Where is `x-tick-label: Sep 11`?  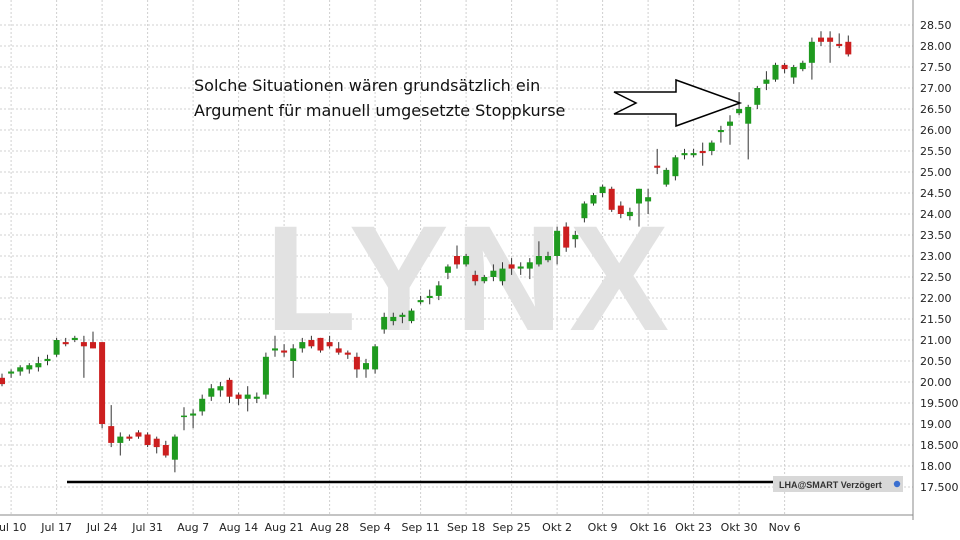
x-tick-label: Sep 11 is located at coordinates (420, 527).